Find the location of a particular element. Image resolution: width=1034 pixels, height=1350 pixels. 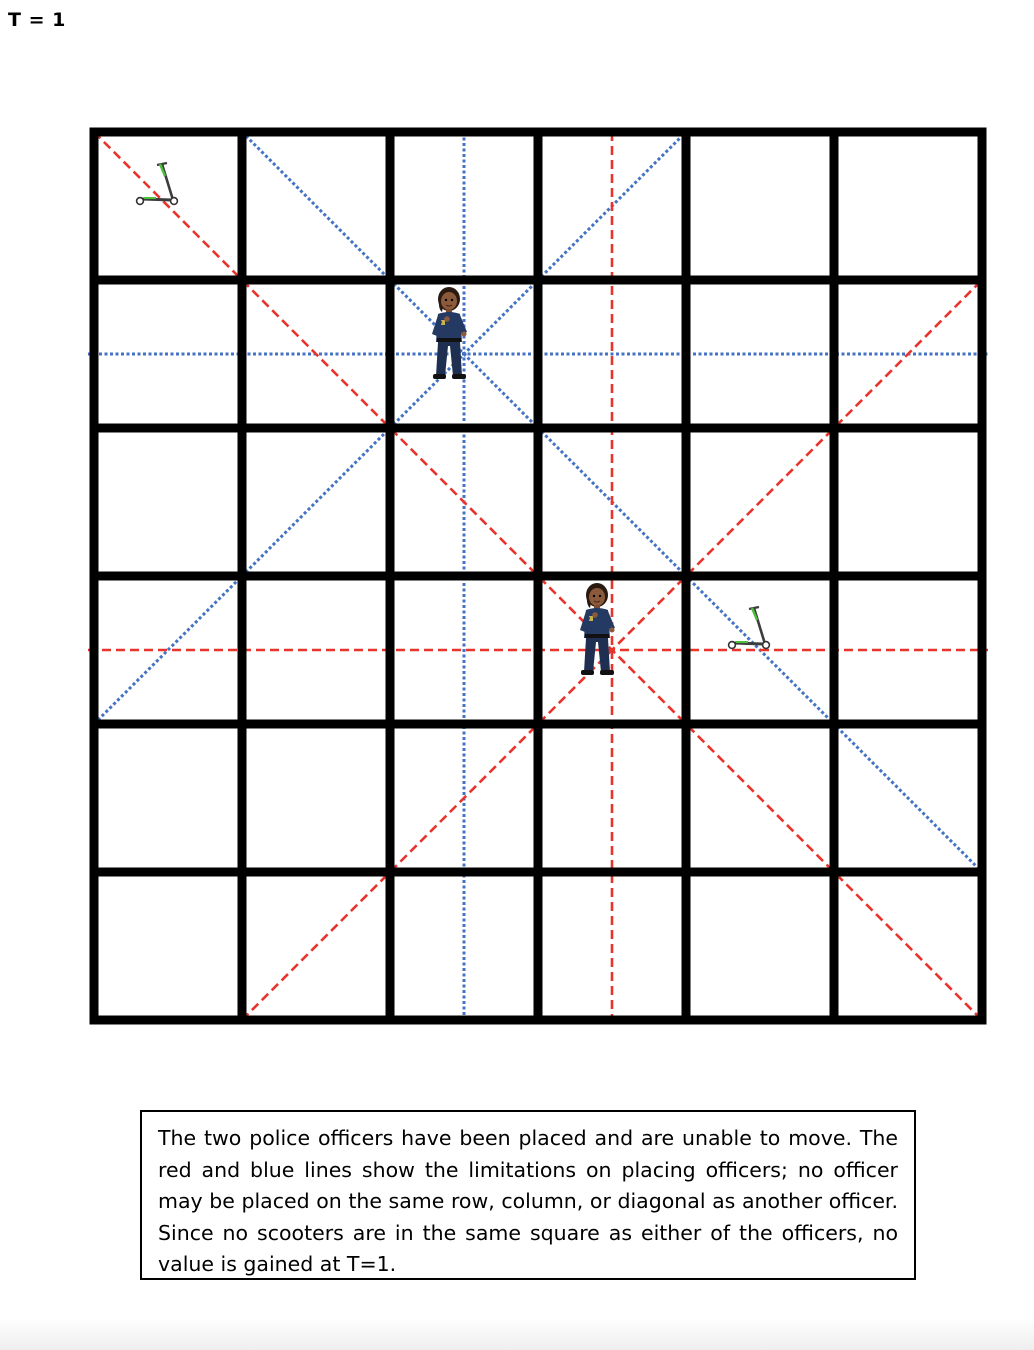

time-step-label: T = 1 is located at coordinates (37, 20).